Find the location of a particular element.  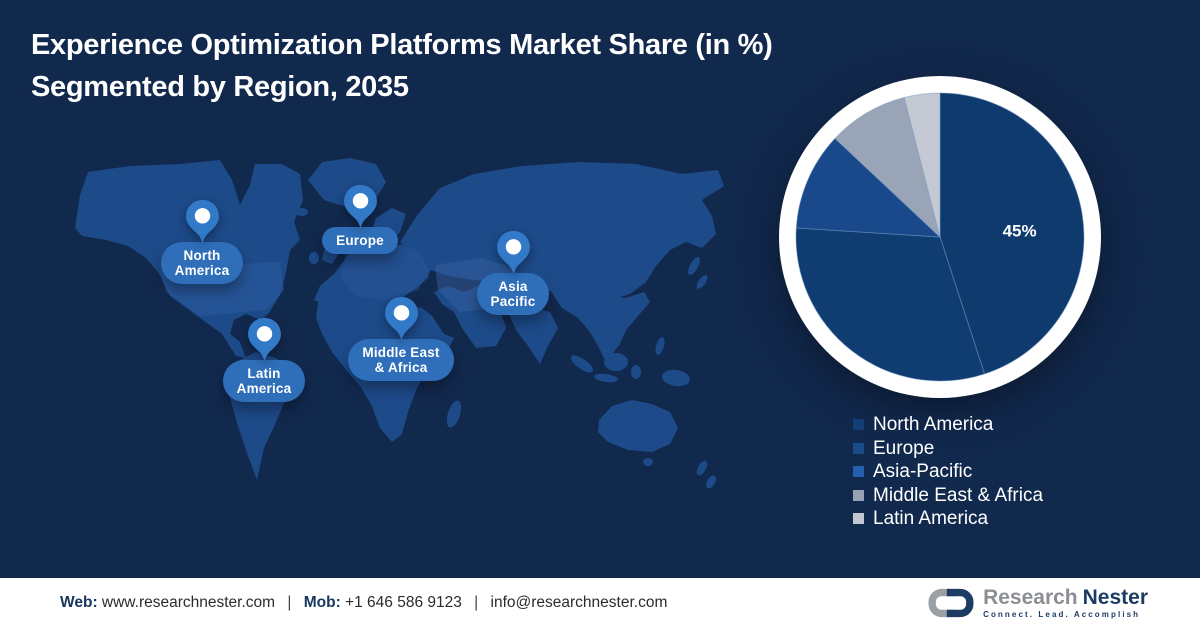

legend-label: Latin America is located at coordinates (931, 519).